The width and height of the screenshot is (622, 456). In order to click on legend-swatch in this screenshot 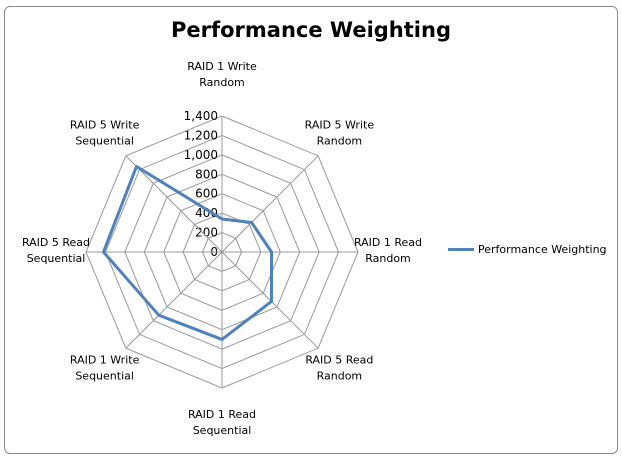, I will do `click(461, 249)`.